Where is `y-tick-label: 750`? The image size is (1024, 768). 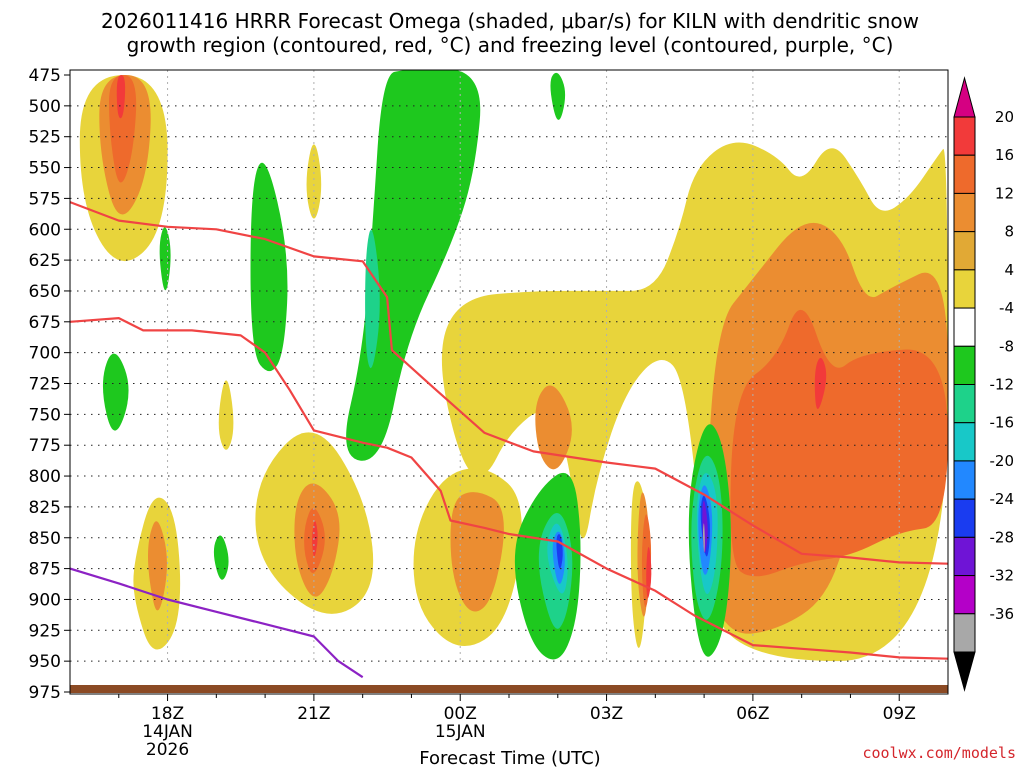
y-tick-label: 750 is located at coordinates (45, 415).